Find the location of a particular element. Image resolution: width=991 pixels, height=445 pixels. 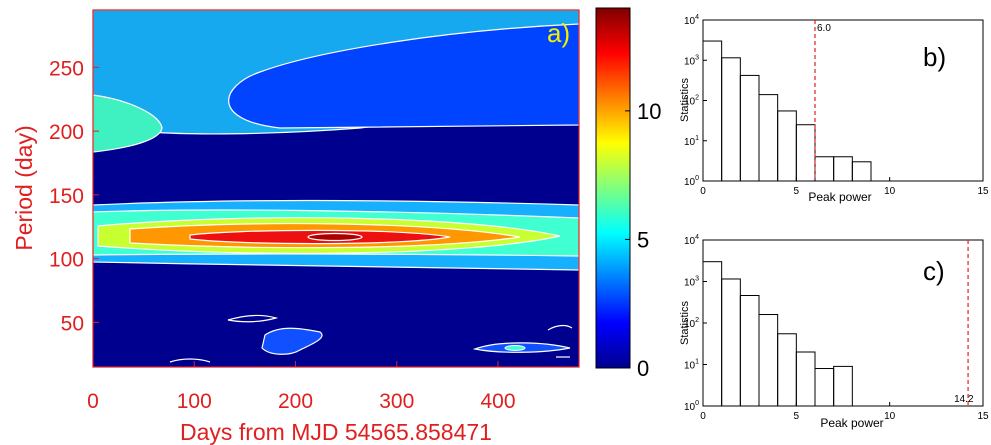

contour-y-tick-label: 50 is located at coordinates (72, 323).